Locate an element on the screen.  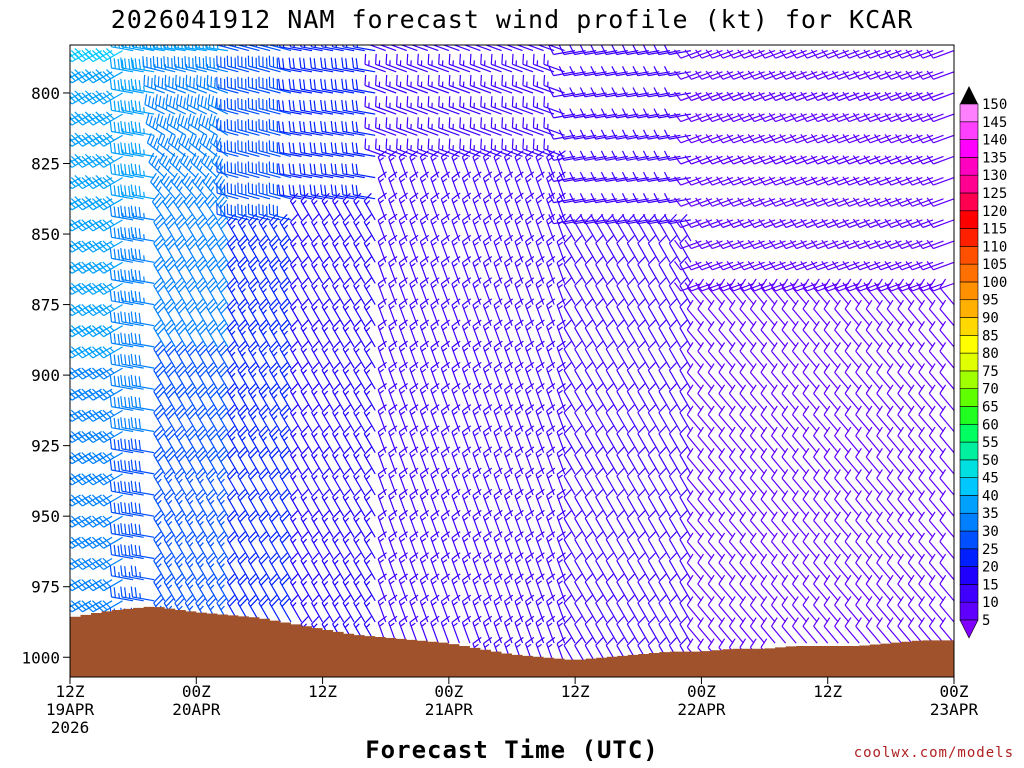
x-tick-label: 22APR is located at coordinates (701, 709).